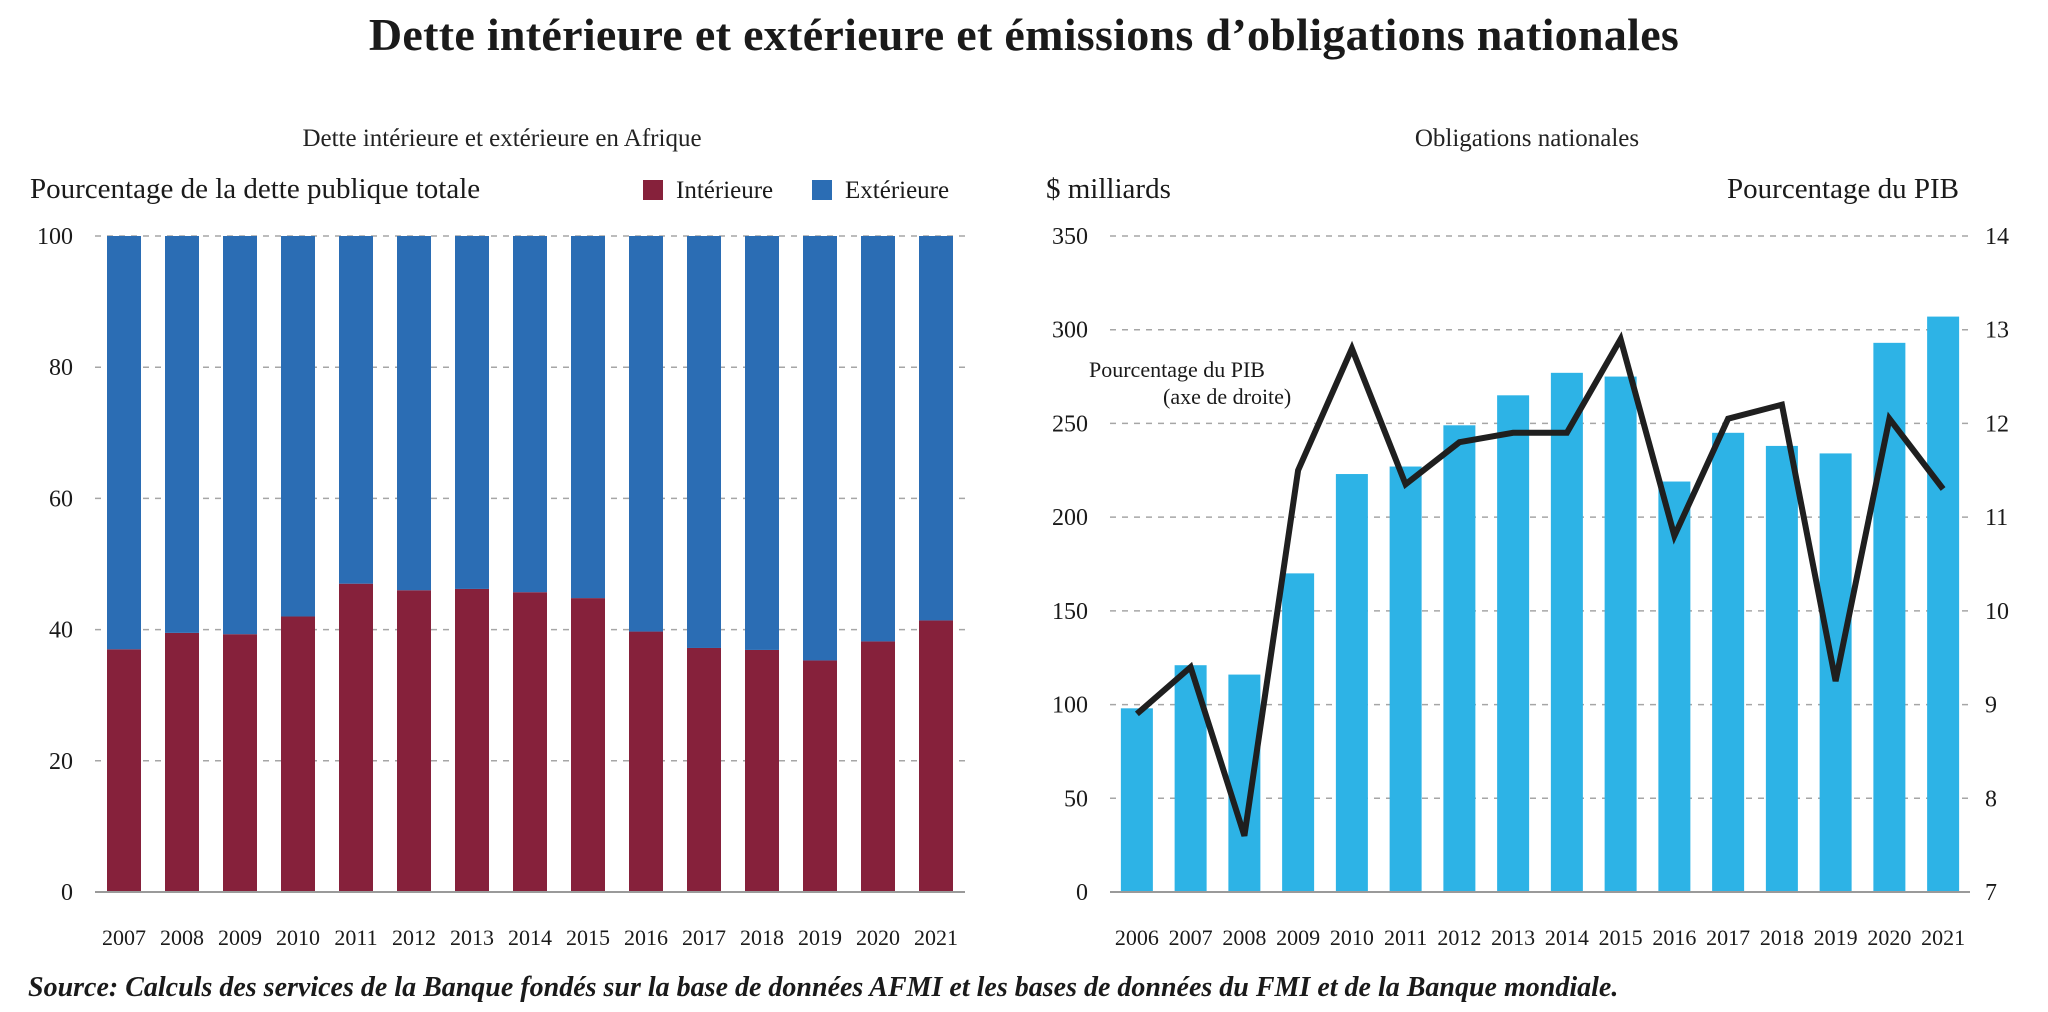  Describe the element at coordinates (240, 937) in the screenshot. I see `left-x-tick-label: 2009` at that location.